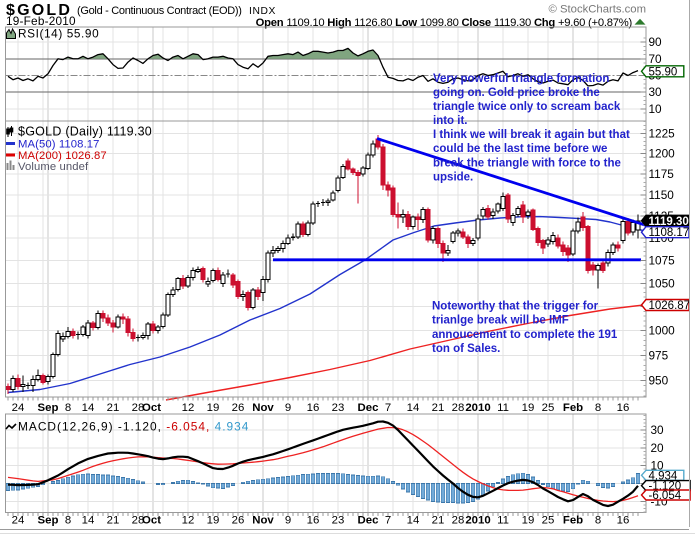 The width and height of the screenshot is (695, 534). I want to click on svg-text: 1026.87, so click(670, 306).